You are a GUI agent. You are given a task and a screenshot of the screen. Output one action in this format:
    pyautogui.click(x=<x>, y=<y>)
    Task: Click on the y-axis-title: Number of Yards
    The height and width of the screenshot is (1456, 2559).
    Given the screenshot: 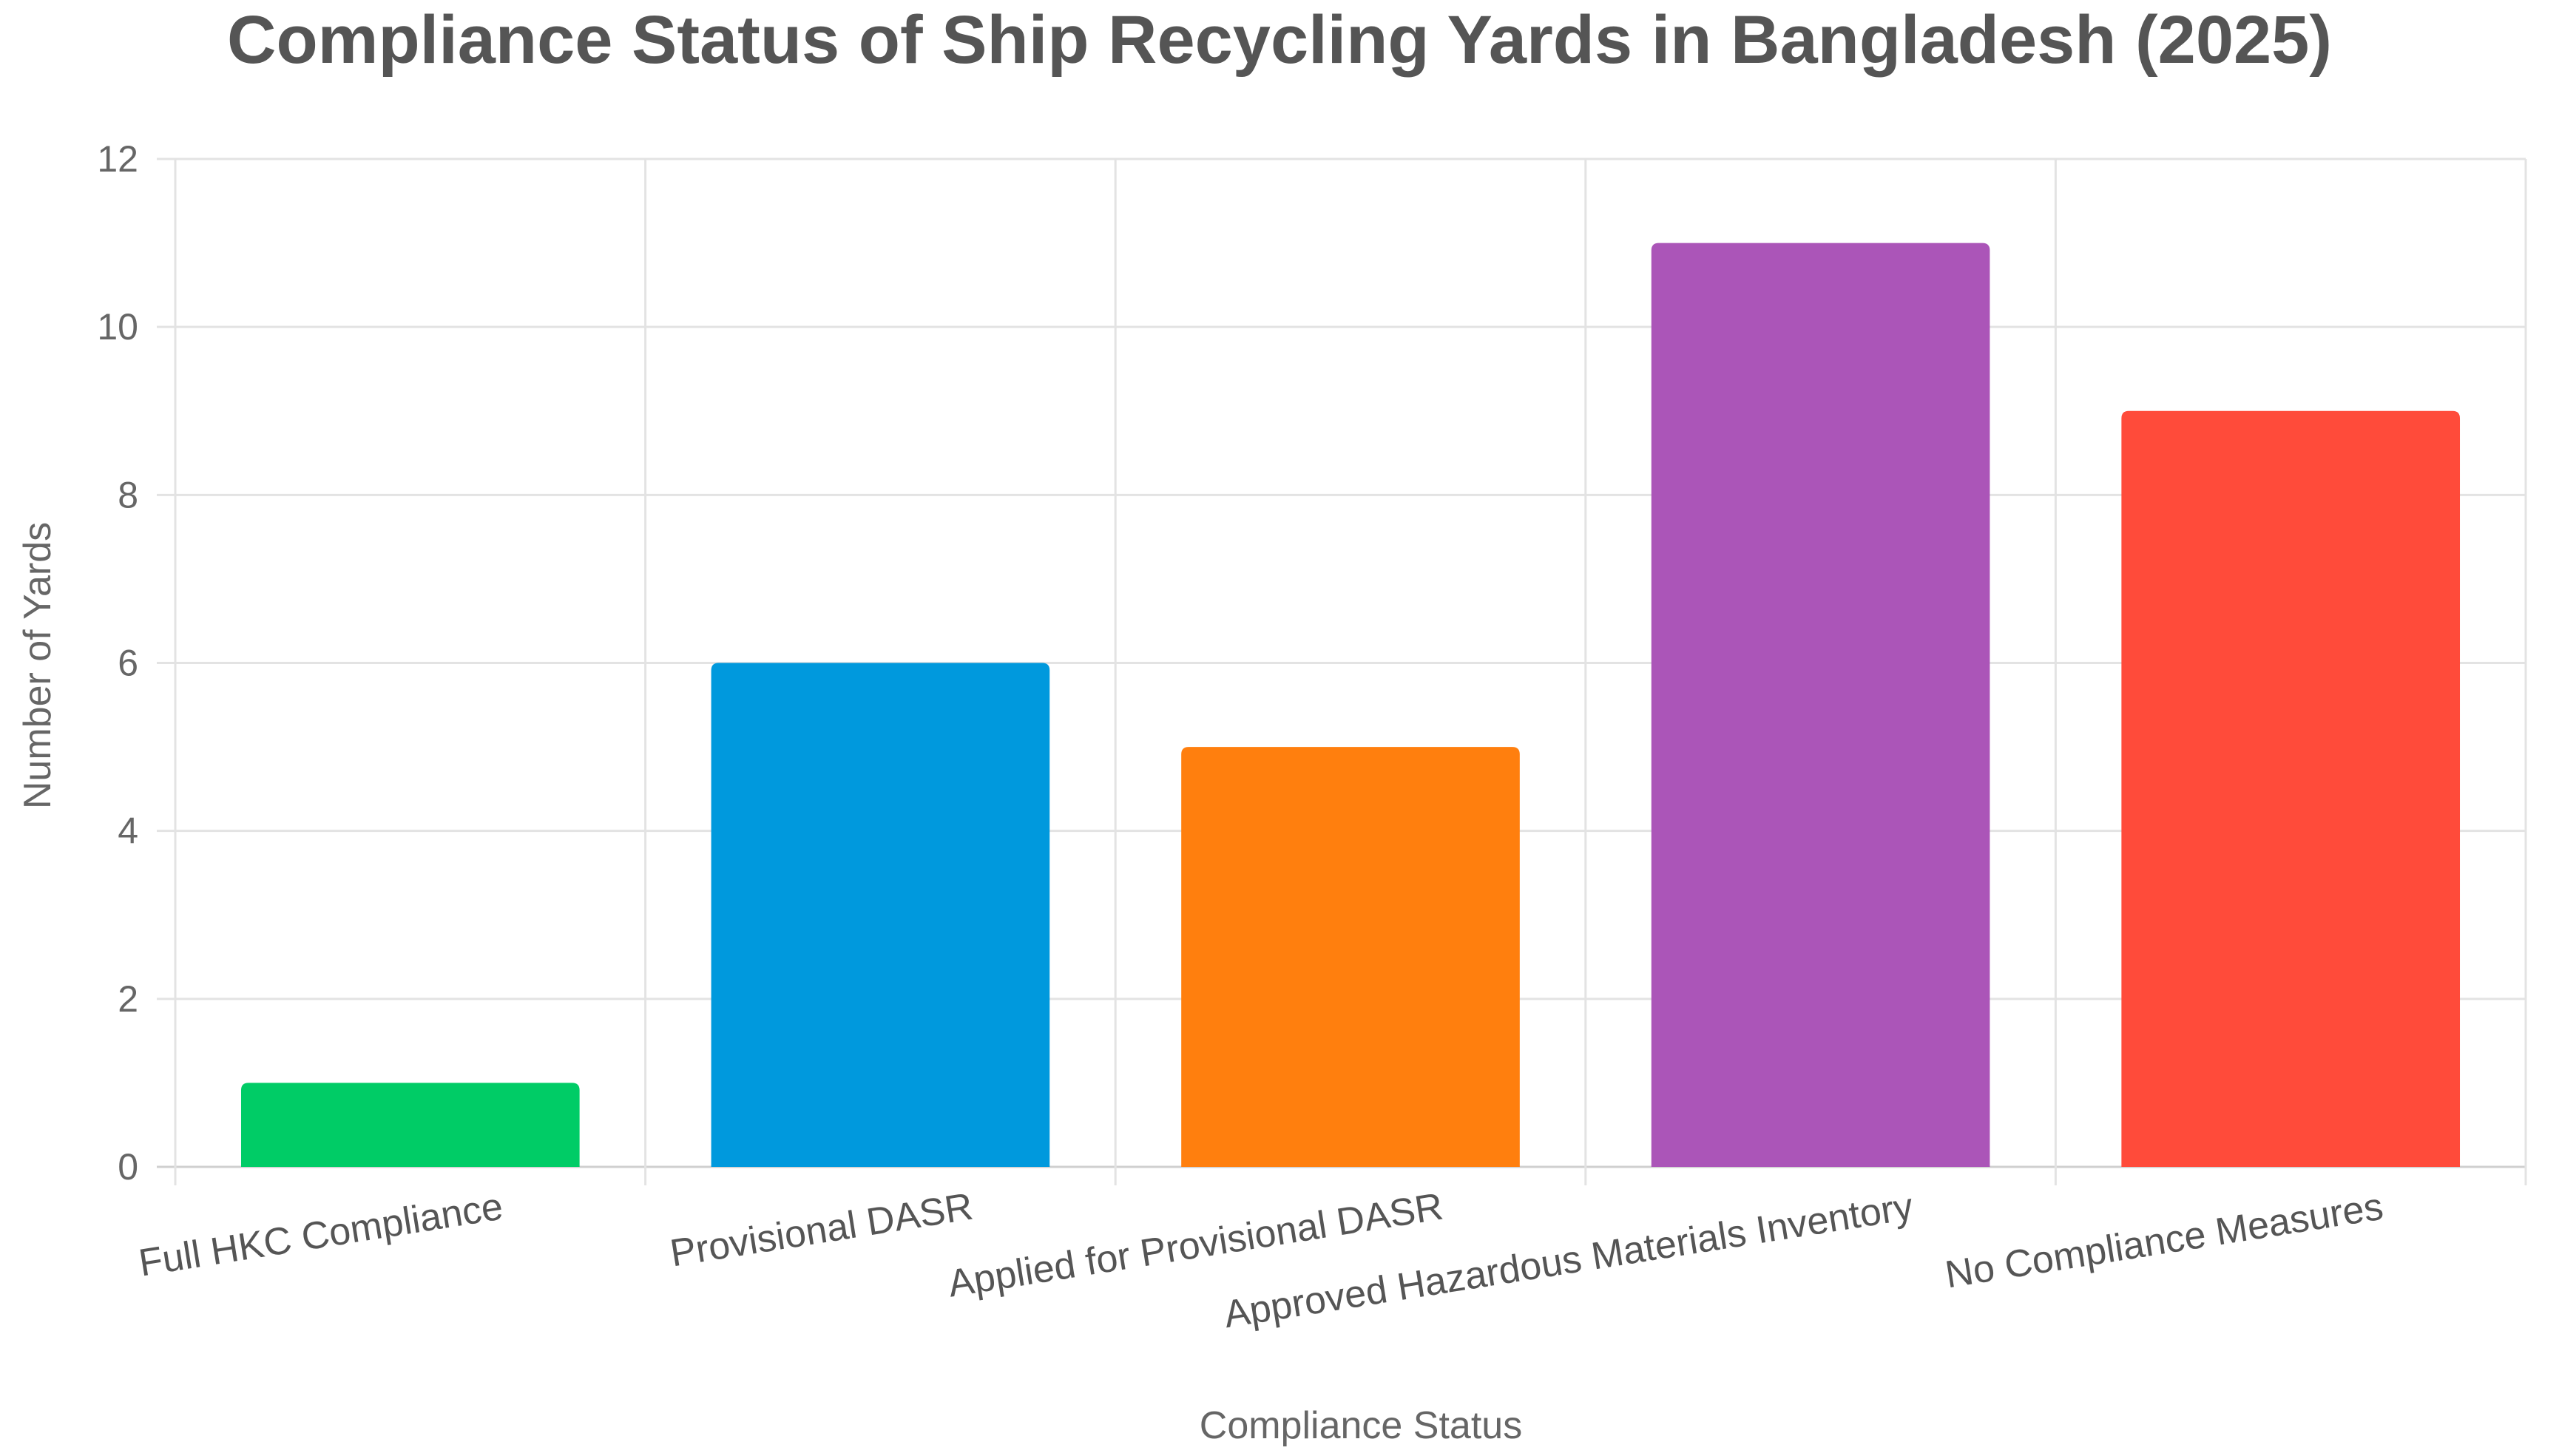 What is the action you would take?
    pyautogui.click(x=37, y=666)
    